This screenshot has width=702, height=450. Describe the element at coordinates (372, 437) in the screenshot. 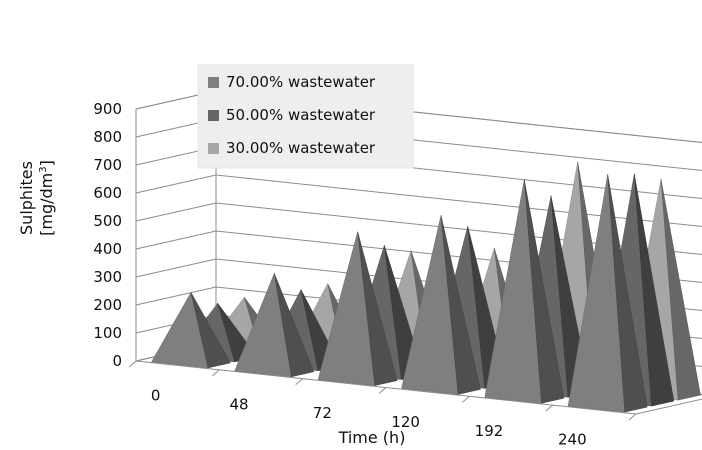

I see `x-axis-title: Time (h)` at that location.